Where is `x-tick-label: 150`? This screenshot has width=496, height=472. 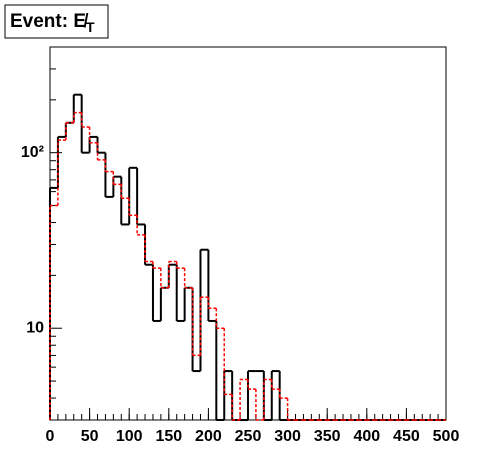
x-tick-label: 150 is located at coordinates (168, 436).